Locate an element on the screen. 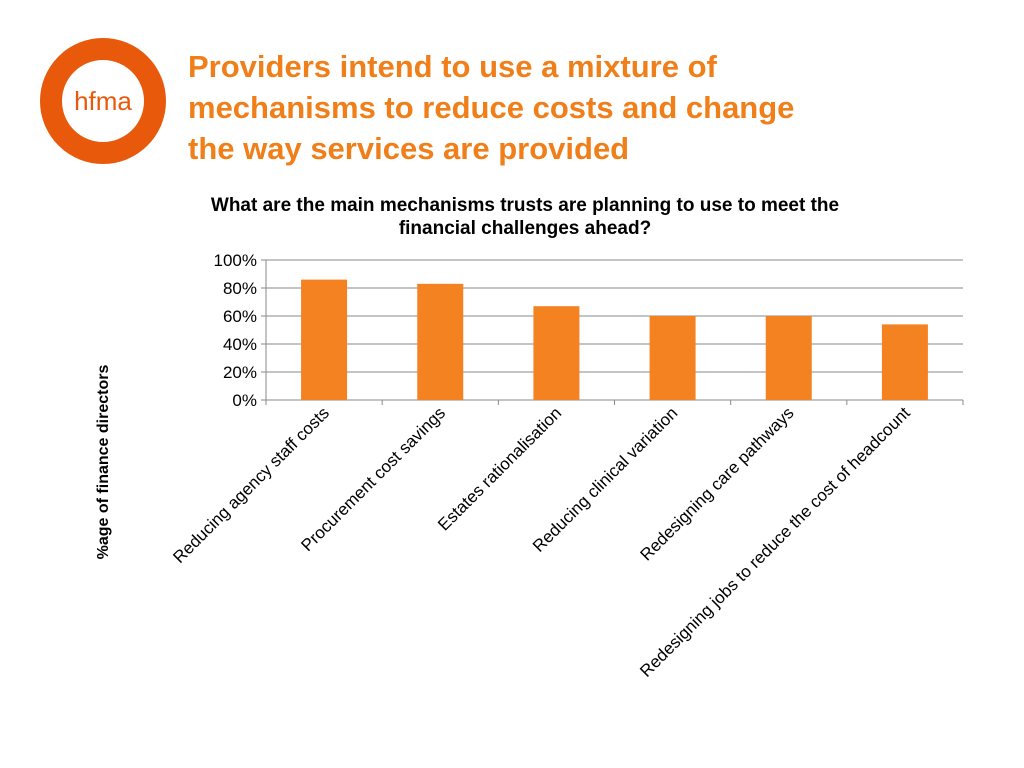 The height and width of the screenshot is (768, 1024). headline-line: mechanisms to reduce costs and change is located at coordinates (491, 107).